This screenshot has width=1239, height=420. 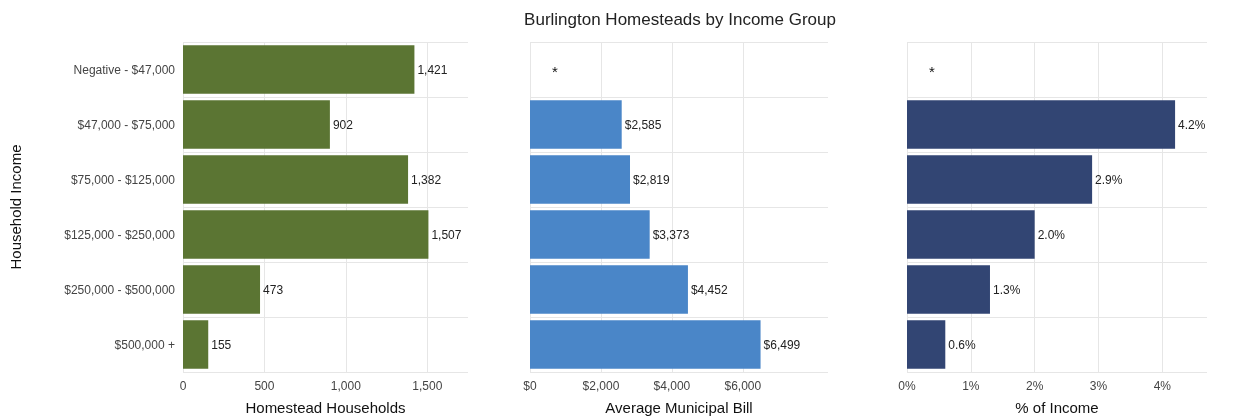 What do you see at coordinates (907, 386) in the screenshot?
I see `x-tick-label: 0%` at bounding box center [907, 386].